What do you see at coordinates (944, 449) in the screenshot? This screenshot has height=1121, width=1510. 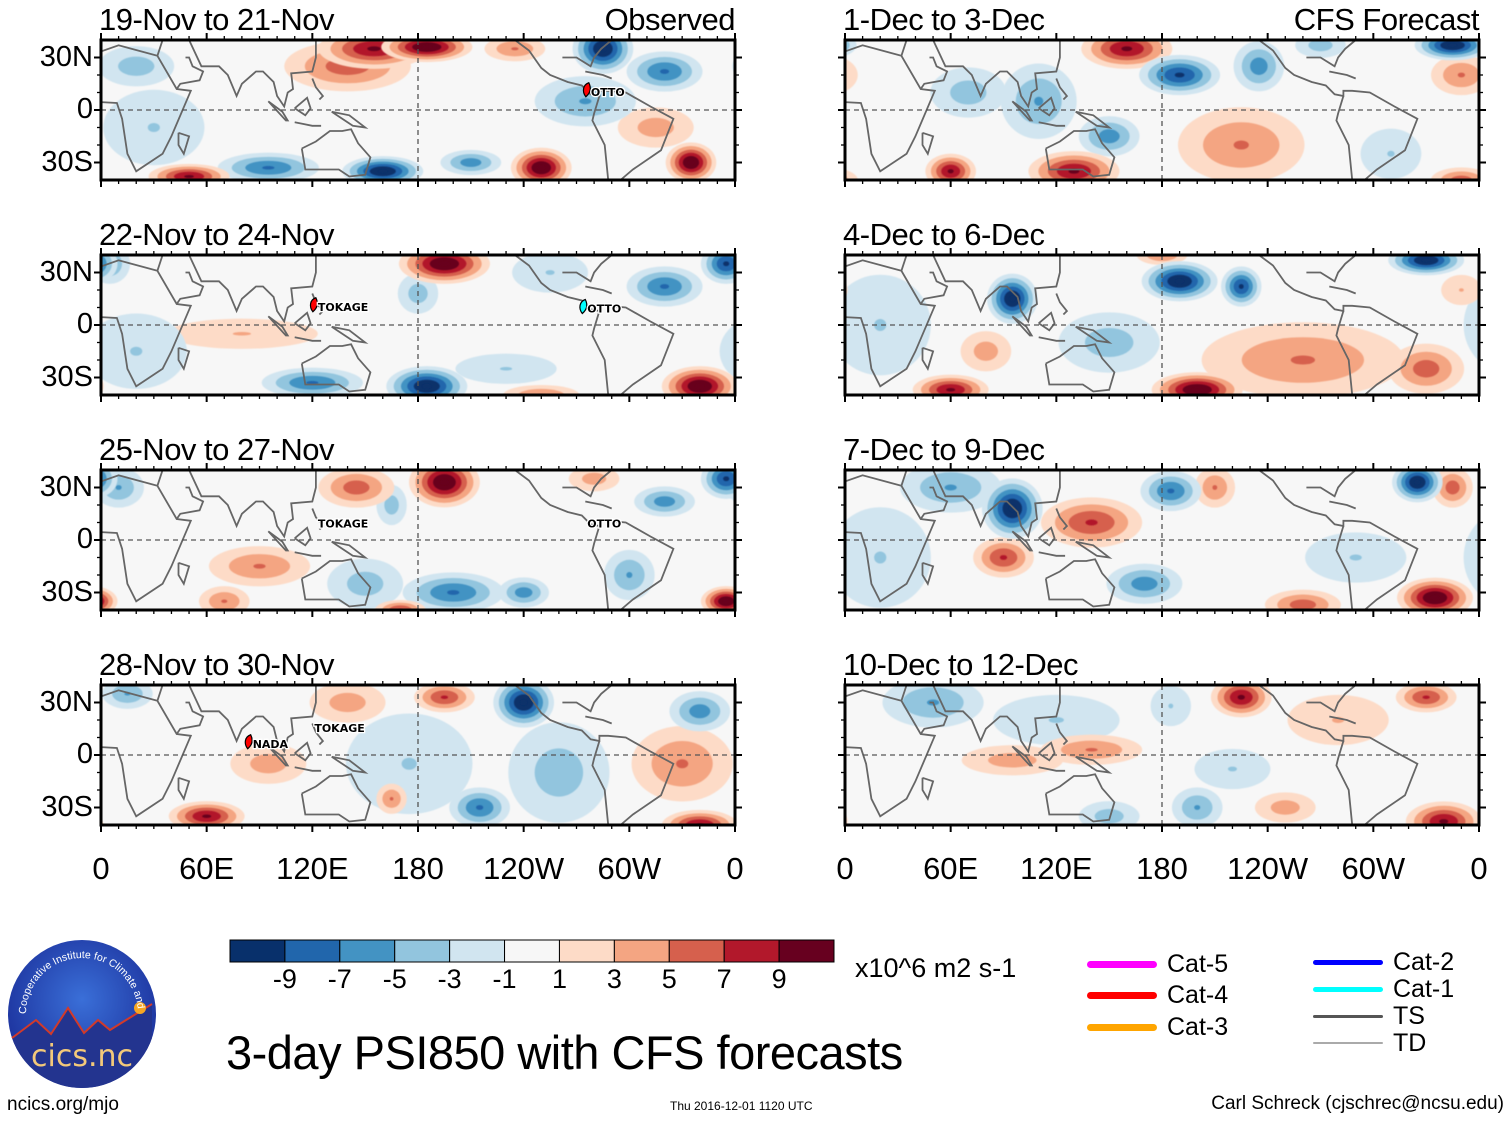 I see `panel-title: 7-Dec to 9-Dec` at bounding box center [944, 449].